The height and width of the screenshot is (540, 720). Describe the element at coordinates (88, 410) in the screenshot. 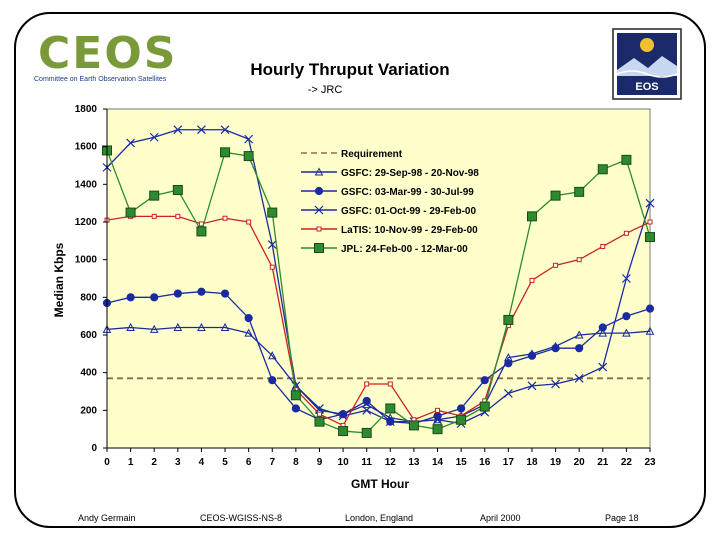

I see `y-tick-label: 200` at that location.